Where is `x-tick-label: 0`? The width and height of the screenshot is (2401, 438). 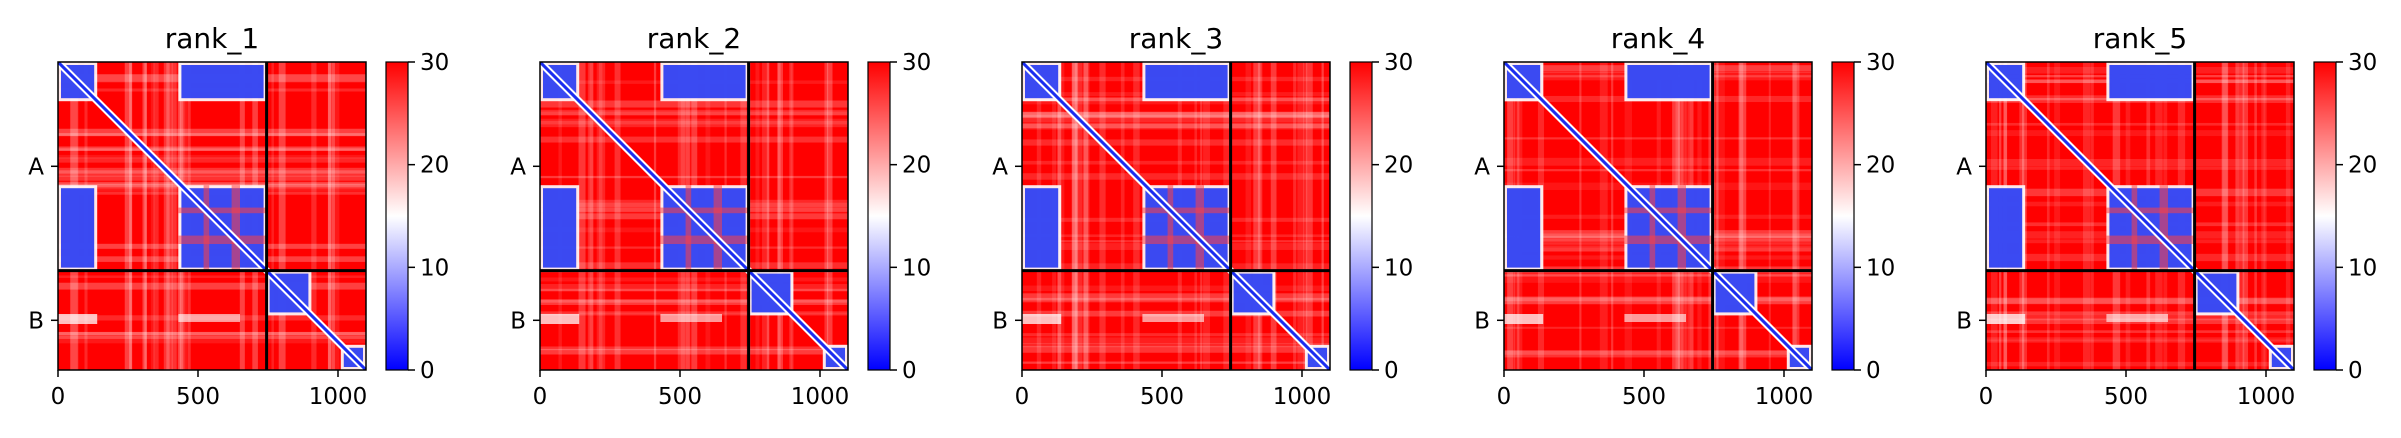
x-tick-label: 0 is located at coordinates (1022, 397).